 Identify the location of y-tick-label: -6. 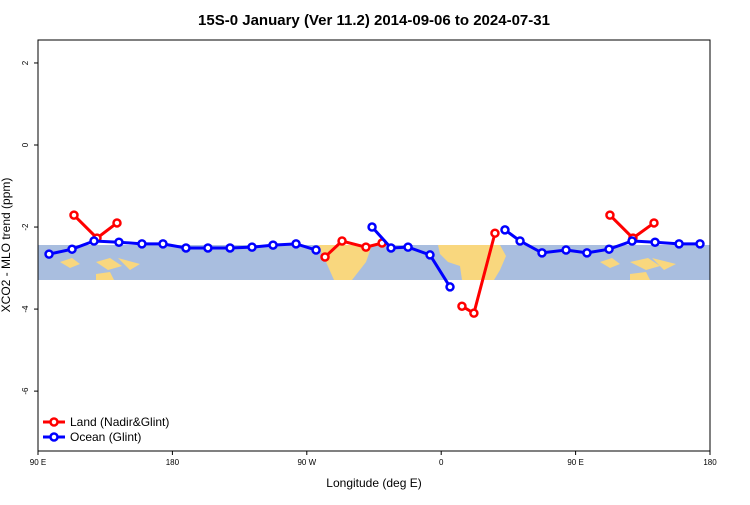
(25, 391).